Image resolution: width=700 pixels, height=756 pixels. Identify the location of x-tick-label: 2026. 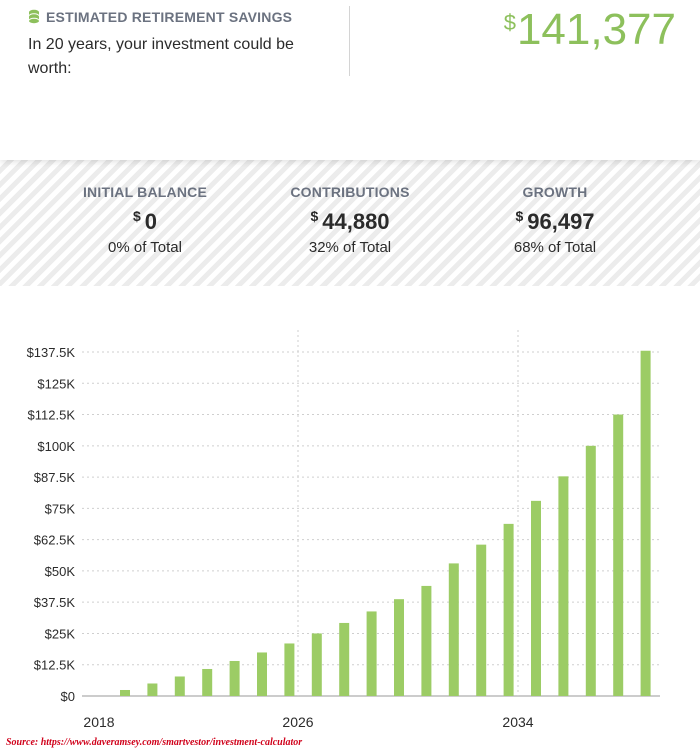
(297, 722).